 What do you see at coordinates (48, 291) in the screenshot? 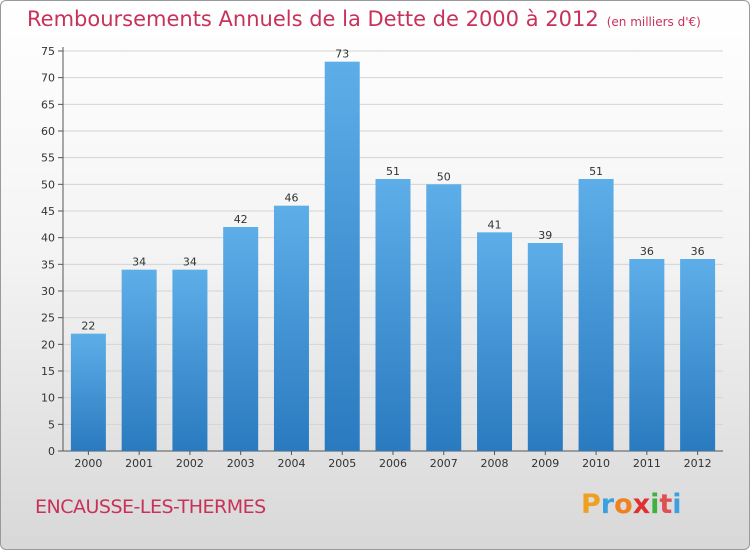
I see `y-tick-label: 30` at bounding box center [48, 291].